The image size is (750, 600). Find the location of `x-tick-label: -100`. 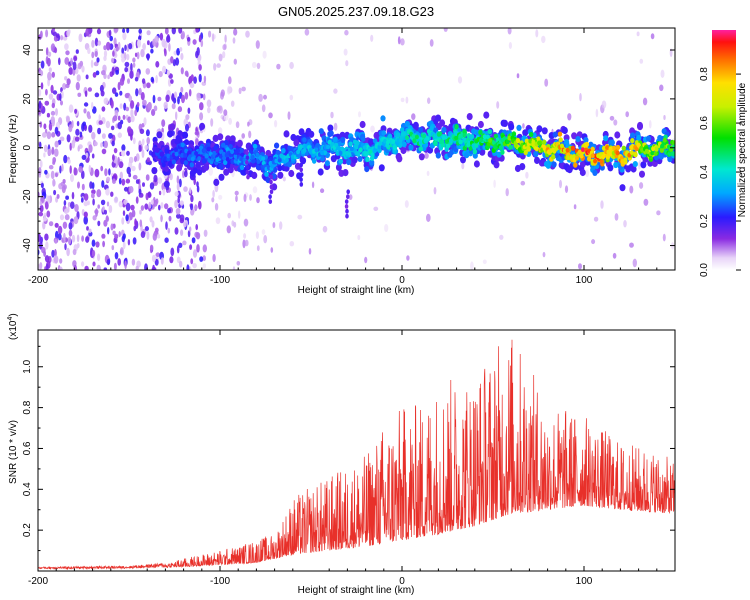

x-tick-label: -100 is located at coordinates (220, 581).